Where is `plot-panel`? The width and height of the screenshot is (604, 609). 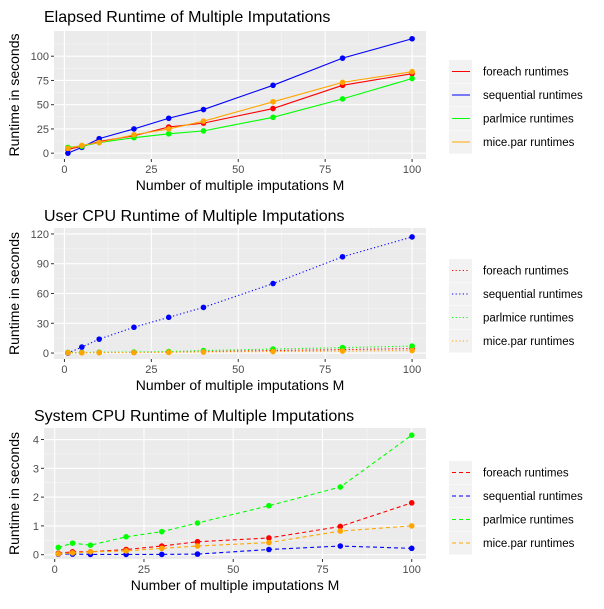 plot-panel is located at coordinates (235, 493).